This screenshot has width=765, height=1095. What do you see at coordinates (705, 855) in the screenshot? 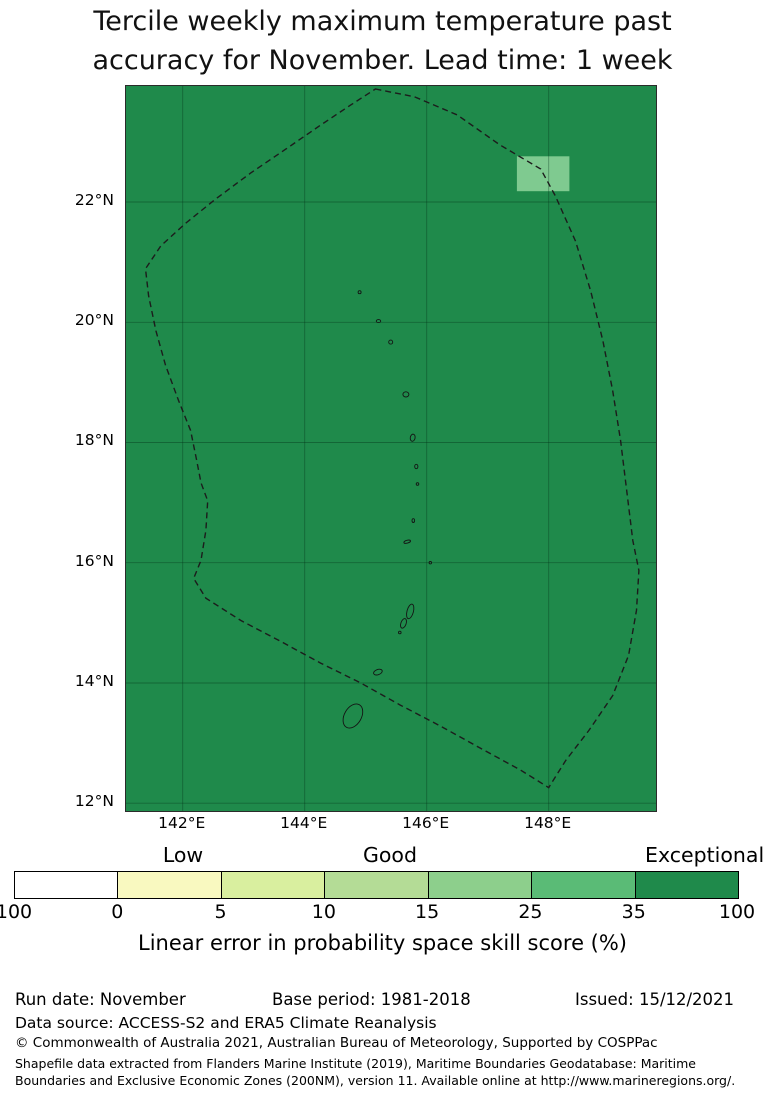
I see `colorbar-label-exceptional: Exceptional` at bounding box center [705, 855].